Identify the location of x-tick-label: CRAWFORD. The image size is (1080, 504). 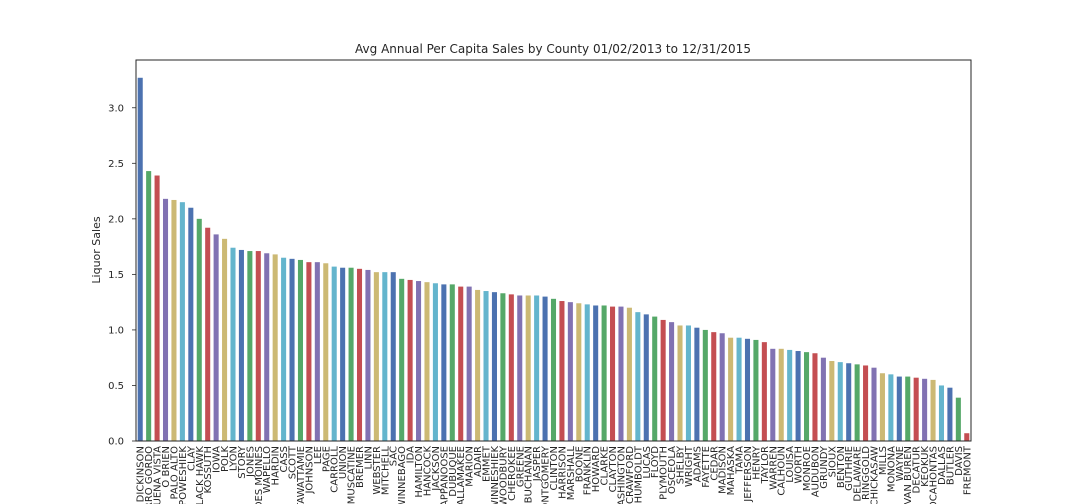
(630, 475).